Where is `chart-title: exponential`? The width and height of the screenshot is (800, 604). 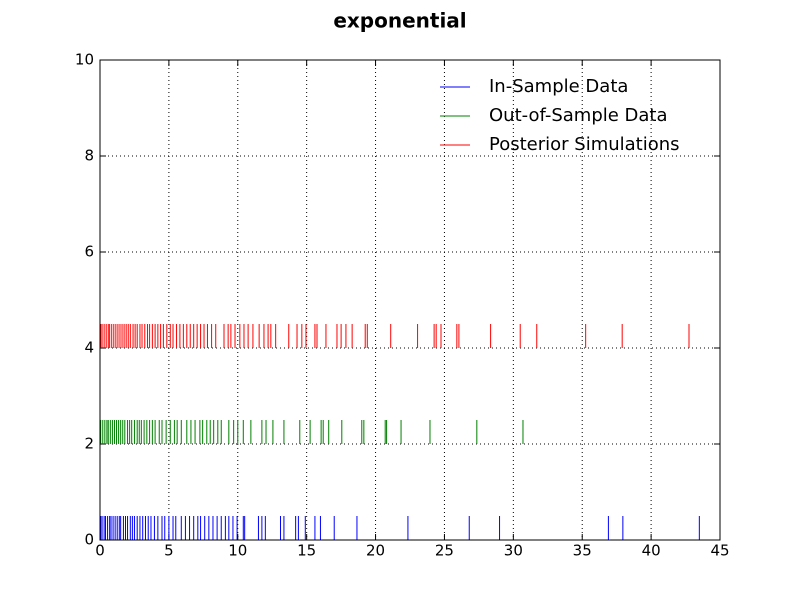
chart-title: exponential is located at coordinates (399, 21).